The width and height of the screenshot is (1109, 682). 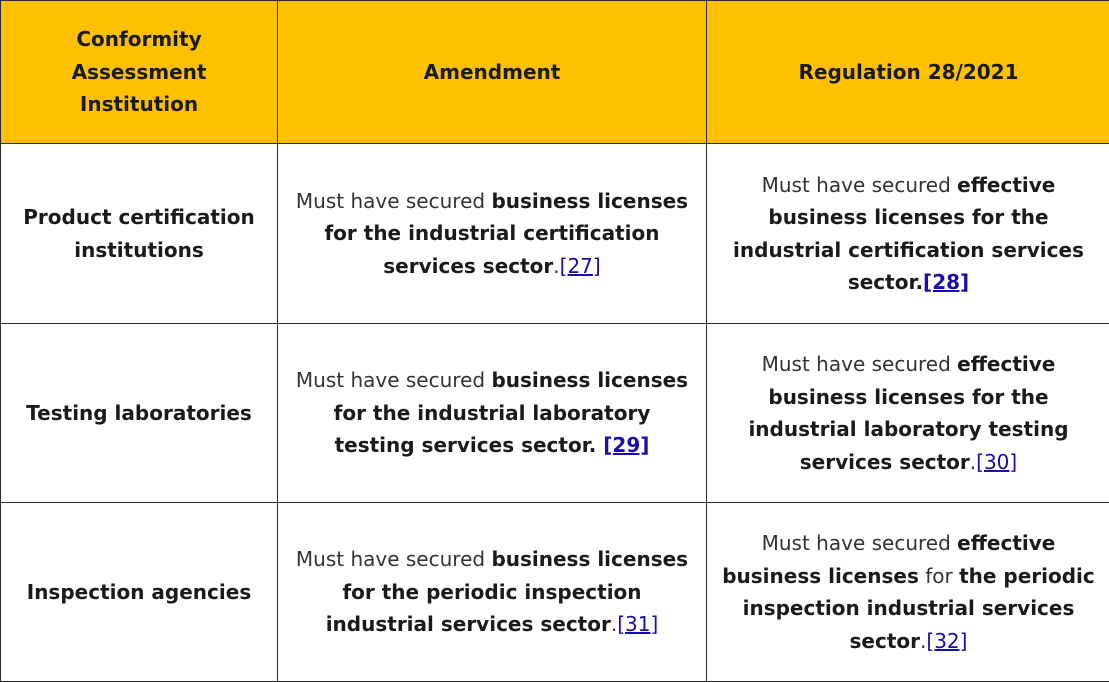 What do you see at coordinates (492, 72) in the screenshot?
I see `header-amendment: Amendment` at bounding box center [492, 72].